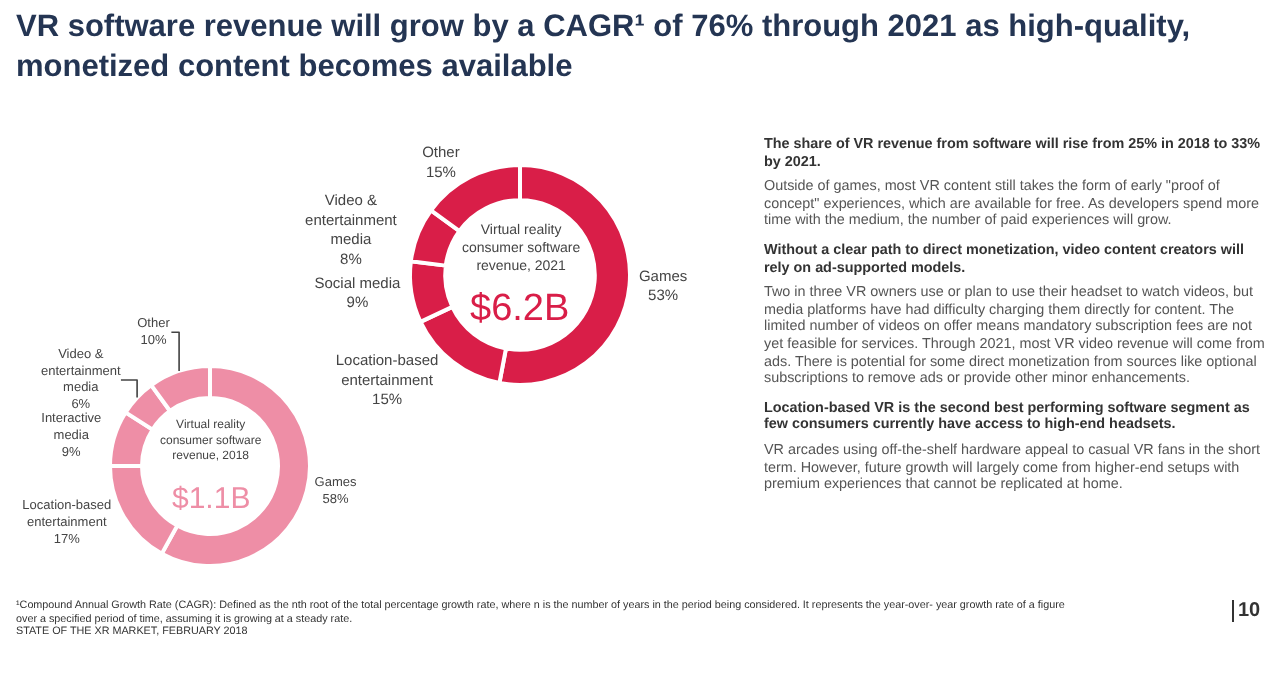  Describe the element at coordinates (604, 48) in the screenshot. I see `chart-title: VR software revenue will grow by a CAGR¹ of 76% through 2021 as high-quality, monetized content becomes available` at that location.